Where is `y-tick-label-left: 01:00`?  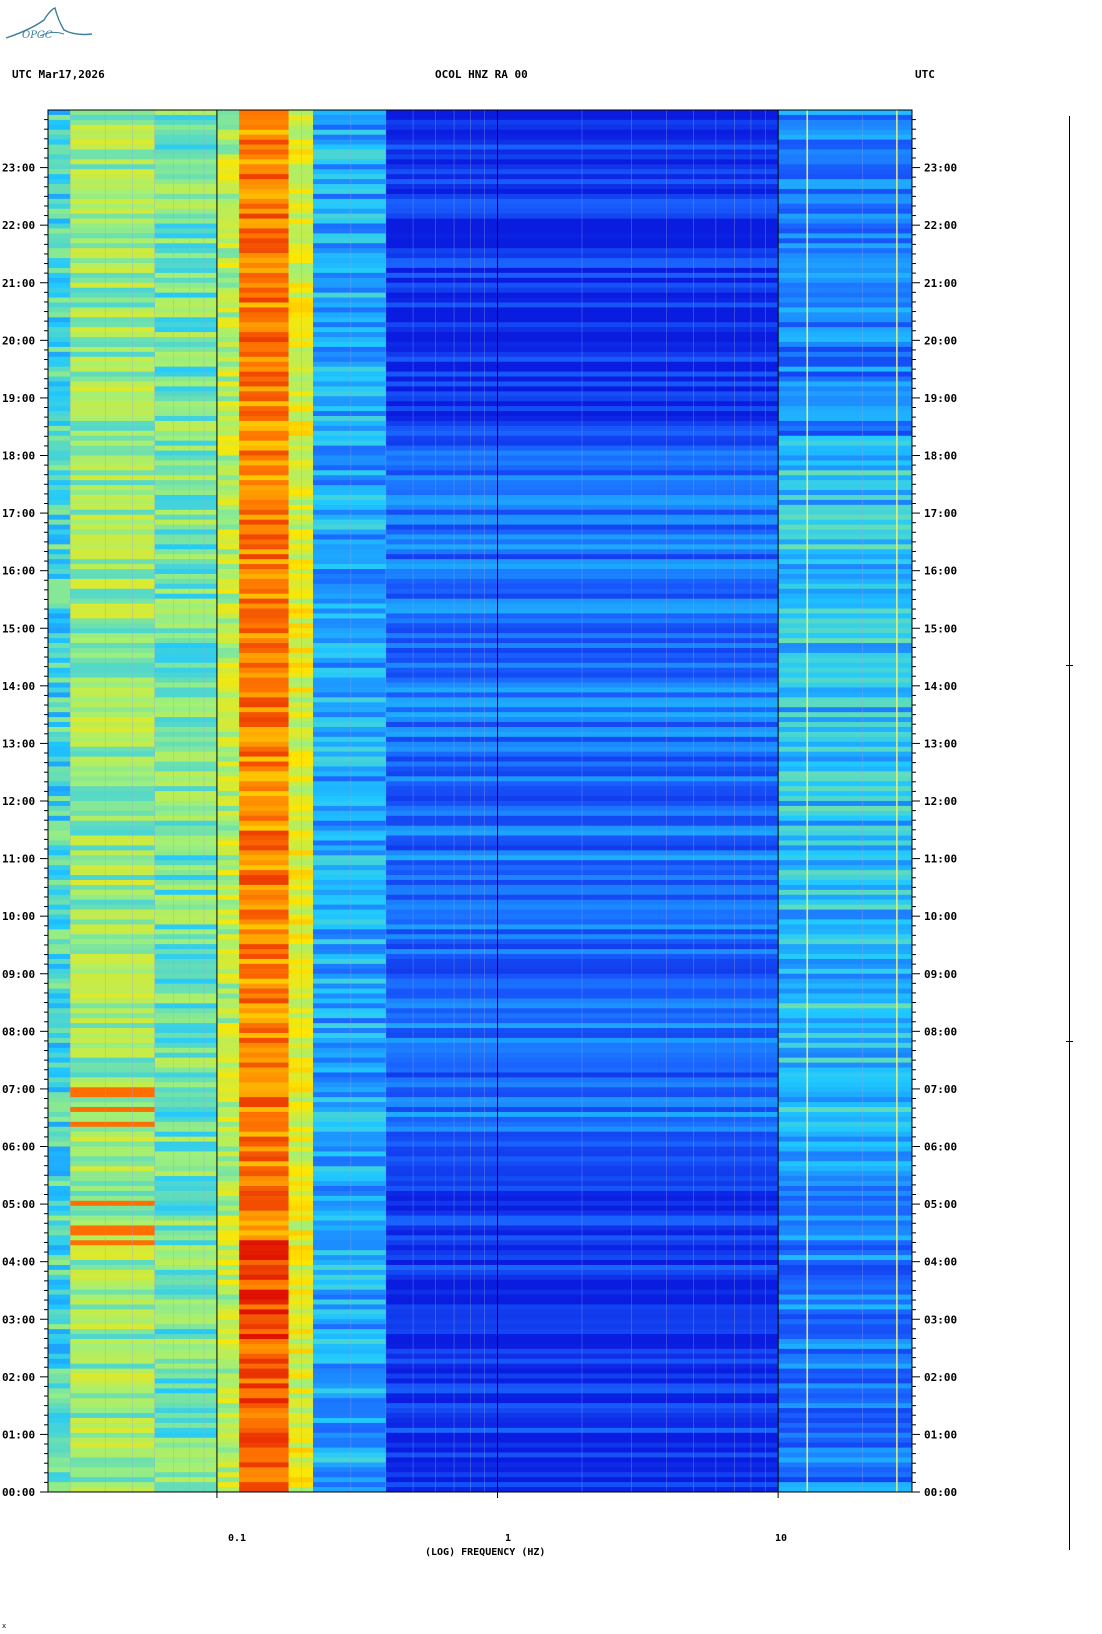 y-tick-label-left: 01:00 is located at coordinates (18, 1434).